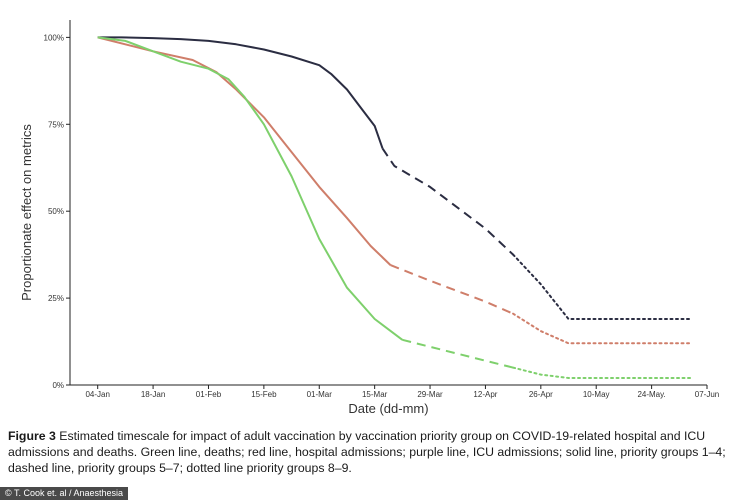  What do you see at coordinates (458, 353) in the screenshot?
I see `deaths-dashed-line` at bounding box center [458, 353].